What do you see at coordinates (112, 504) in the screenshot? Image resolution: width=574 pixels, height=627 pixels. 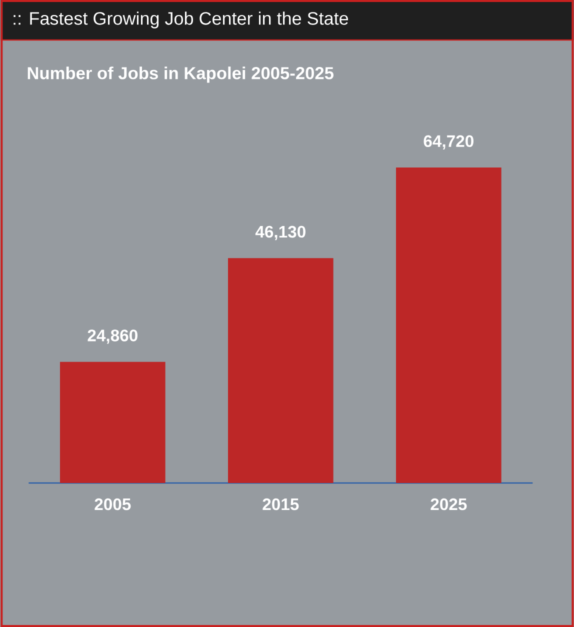 I see `x-tick-label: 2005` at bounding box center [112, 504].